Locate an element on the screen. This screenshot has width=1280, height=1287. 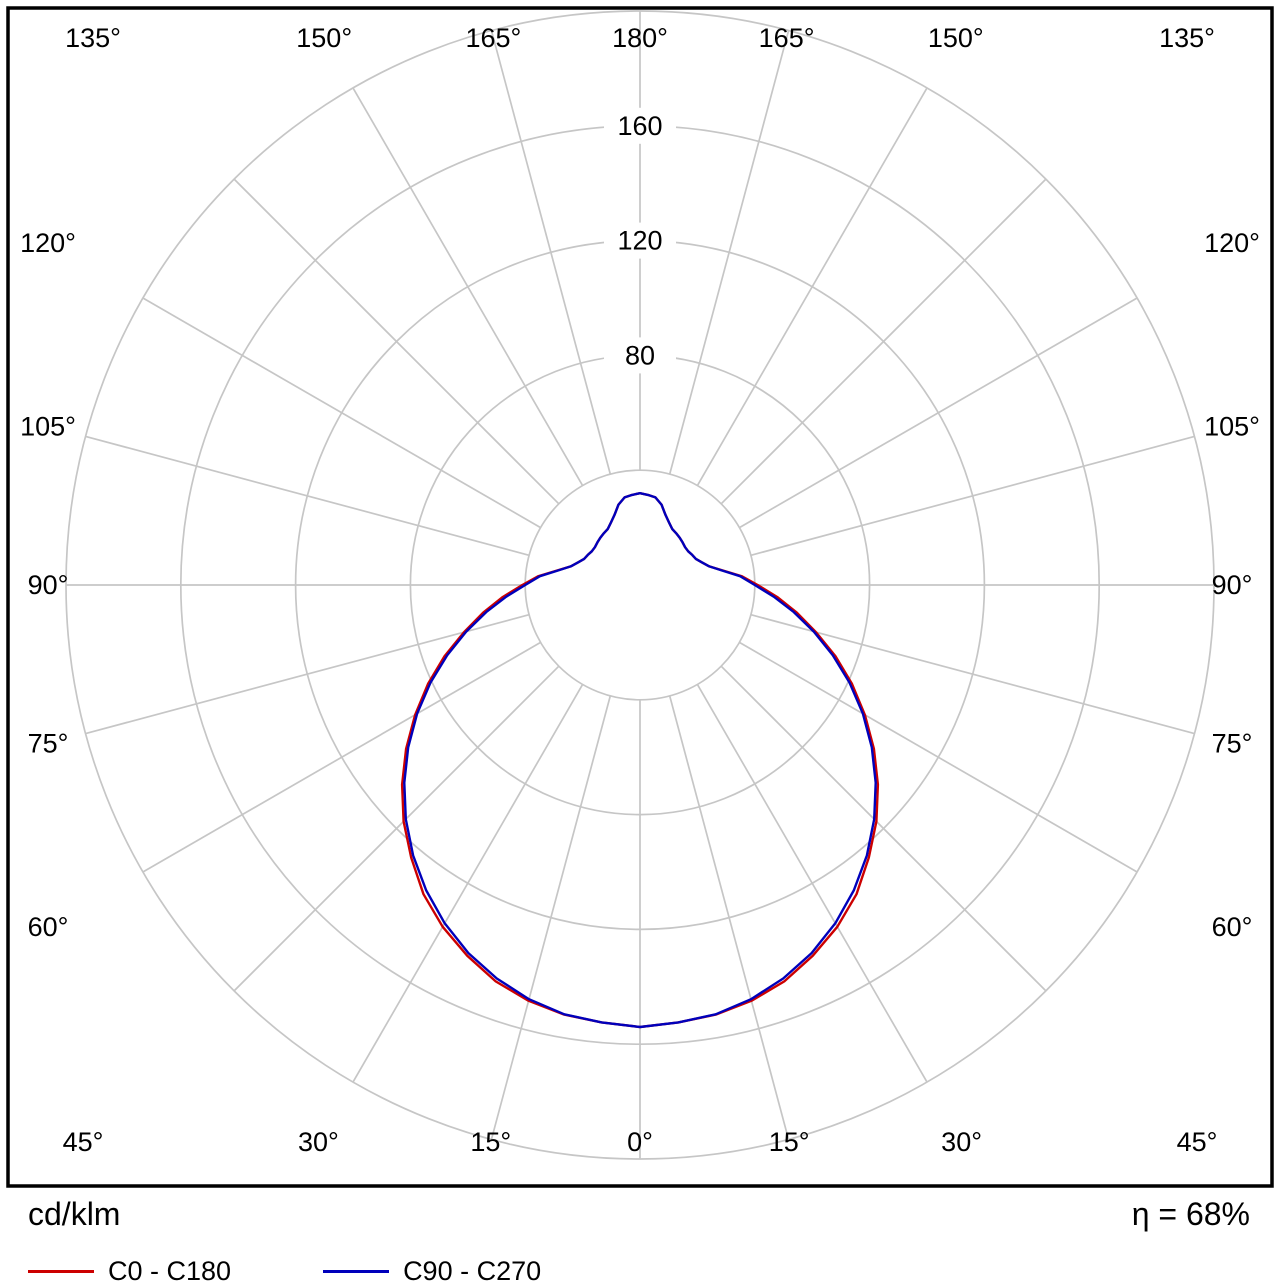
angle-label: 0° is located at coordinates (640, 1142).